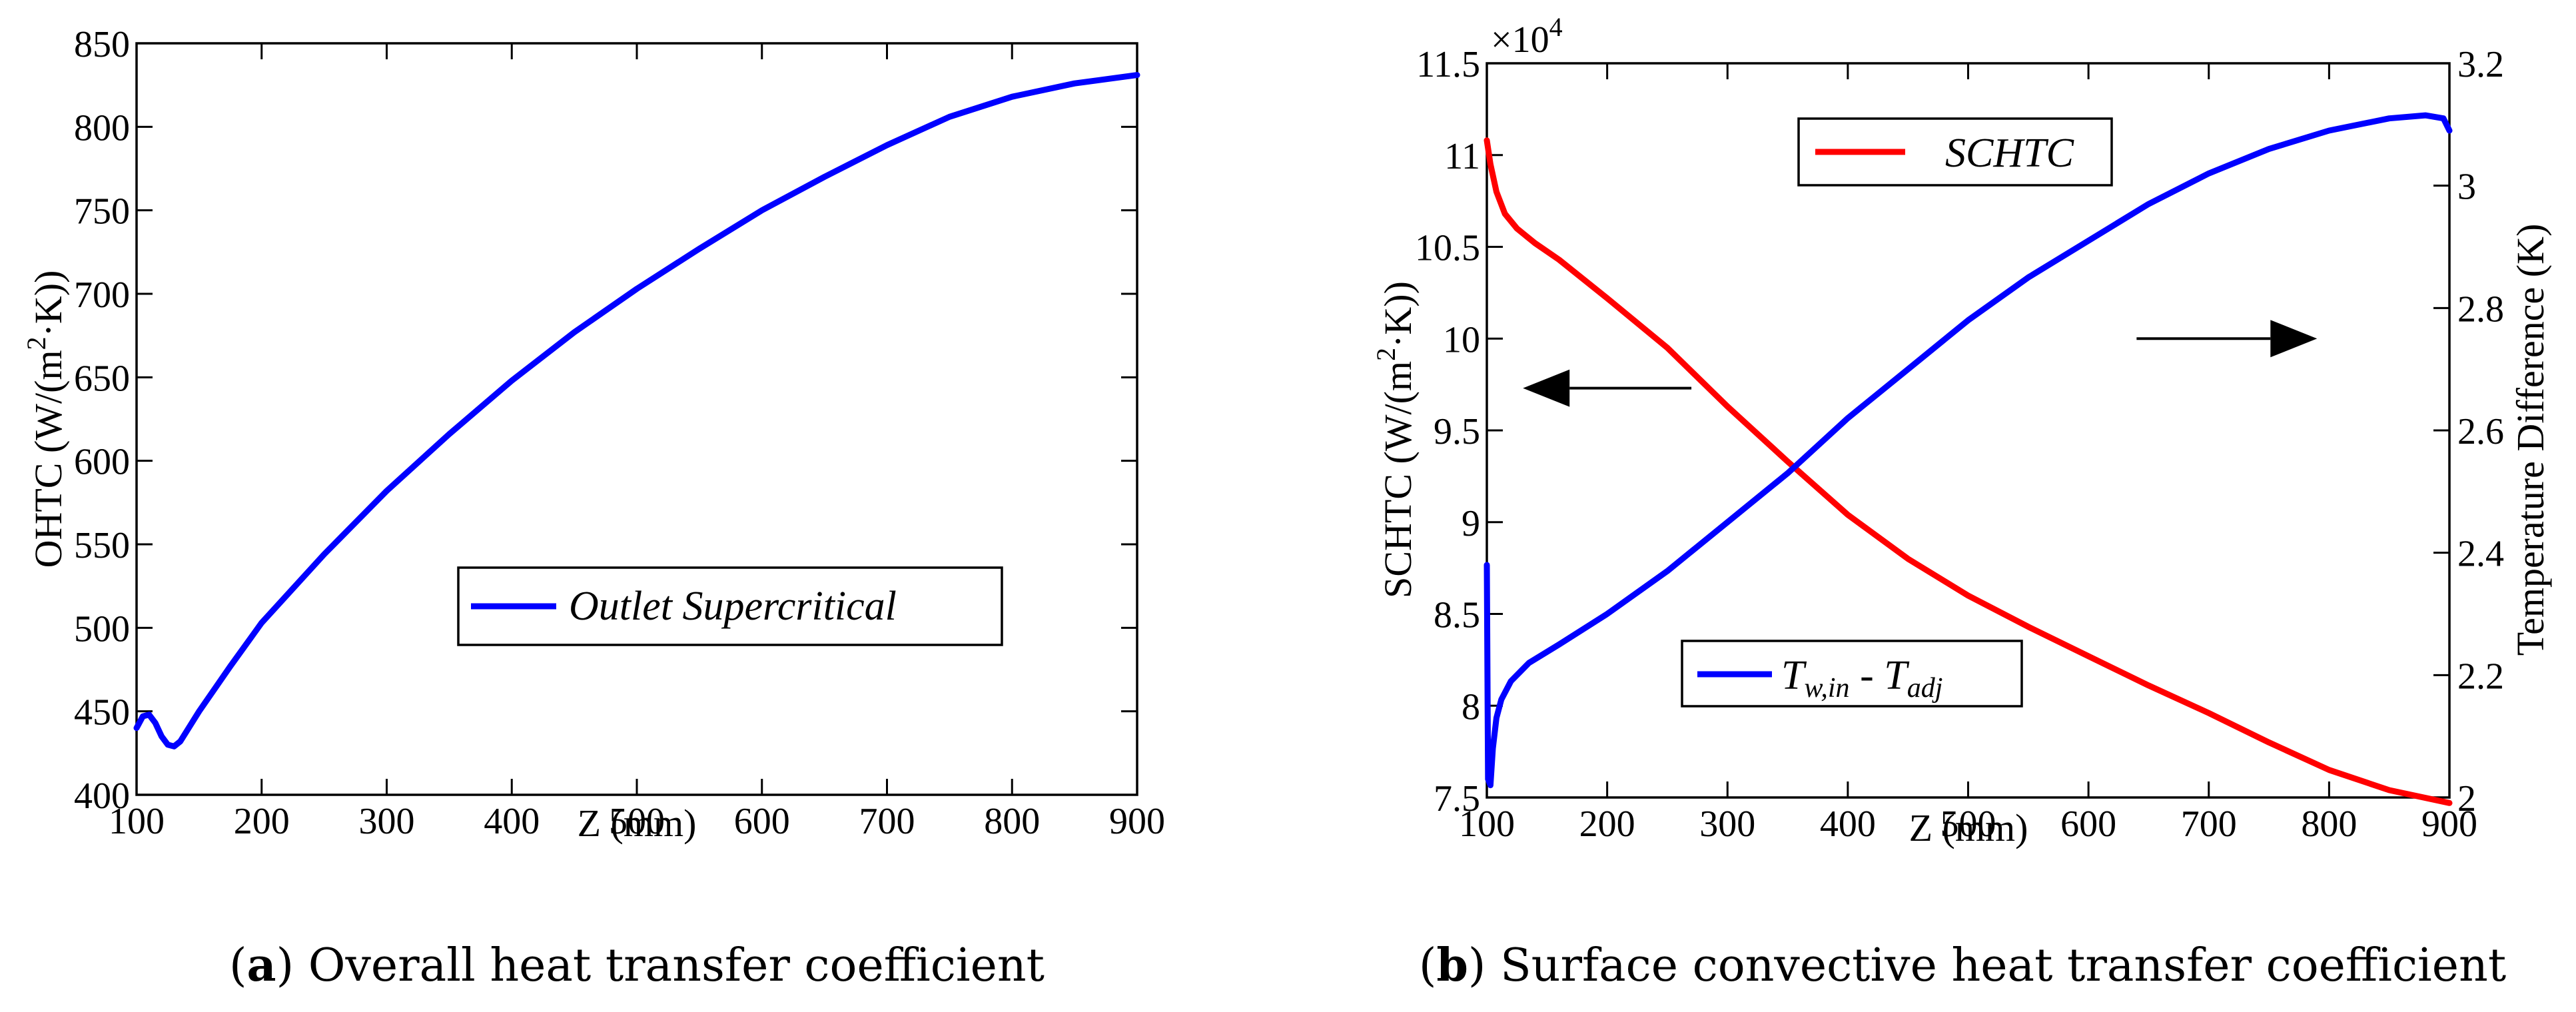 The height and width of the screenshot is (1012, 2576). I want to click on b-y-tick-label: 10, so click(1462, 339).